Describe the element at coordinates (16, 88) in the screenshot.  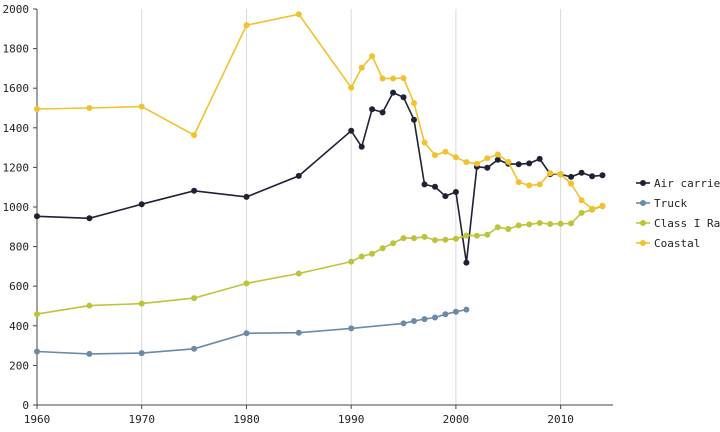
I see `y-tick-label: 1600` at that location.